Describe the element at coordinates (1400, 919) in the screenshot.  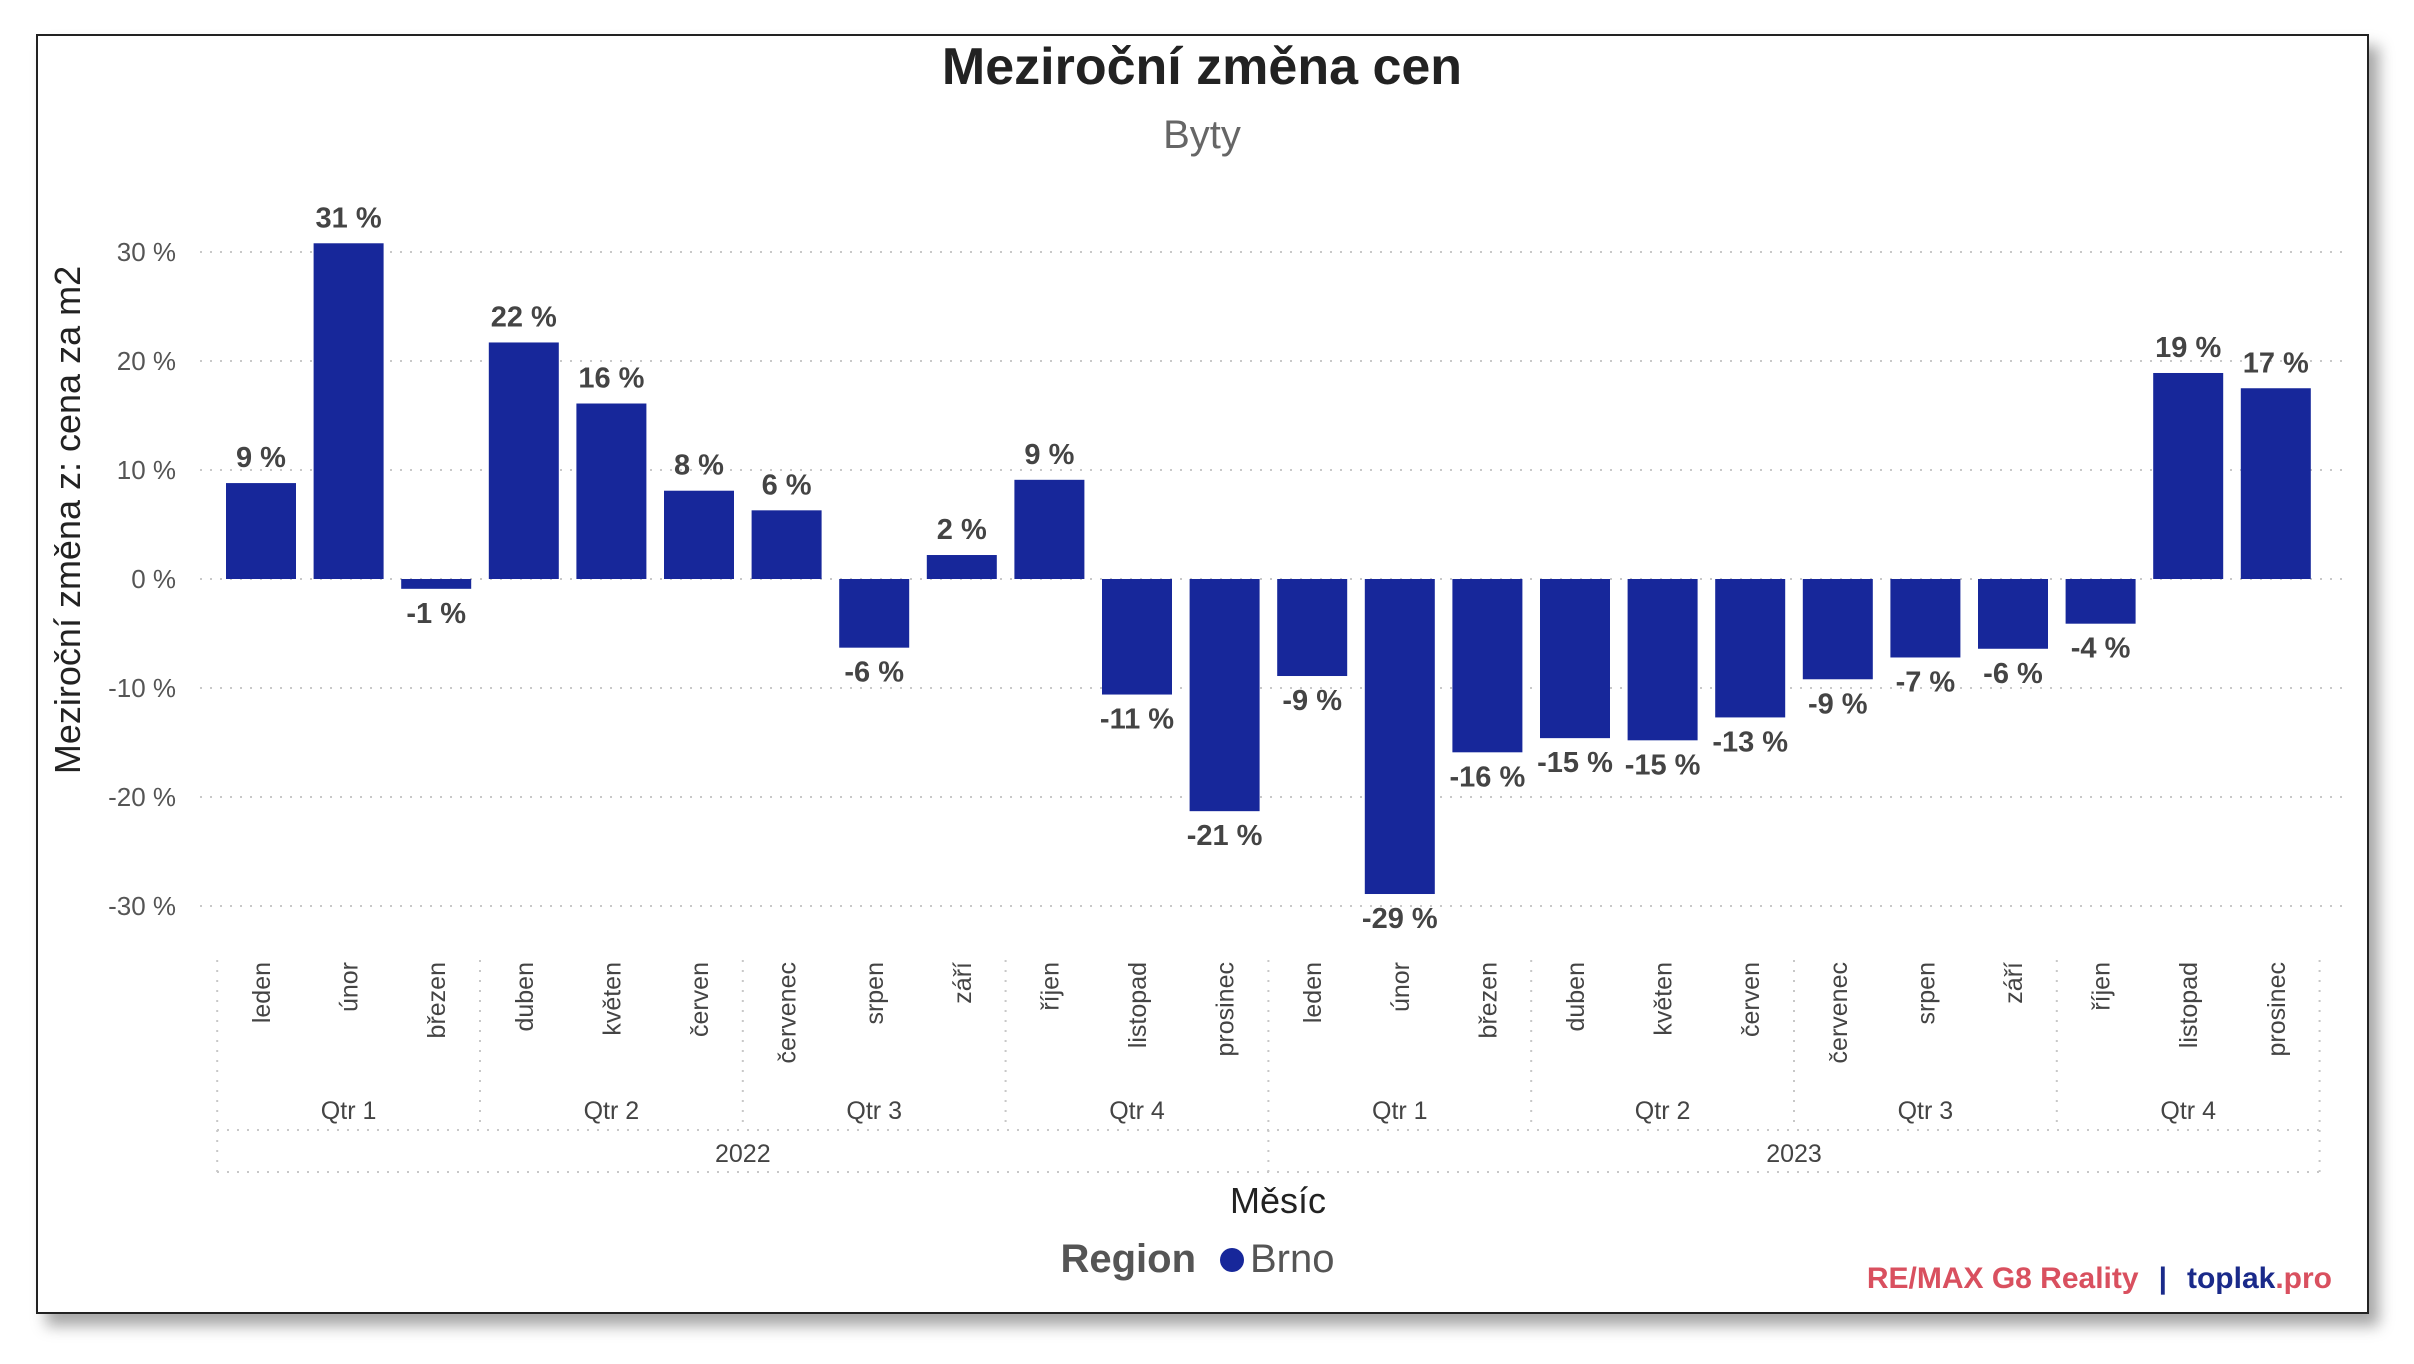
I see `data-label: -29 %` at that location.